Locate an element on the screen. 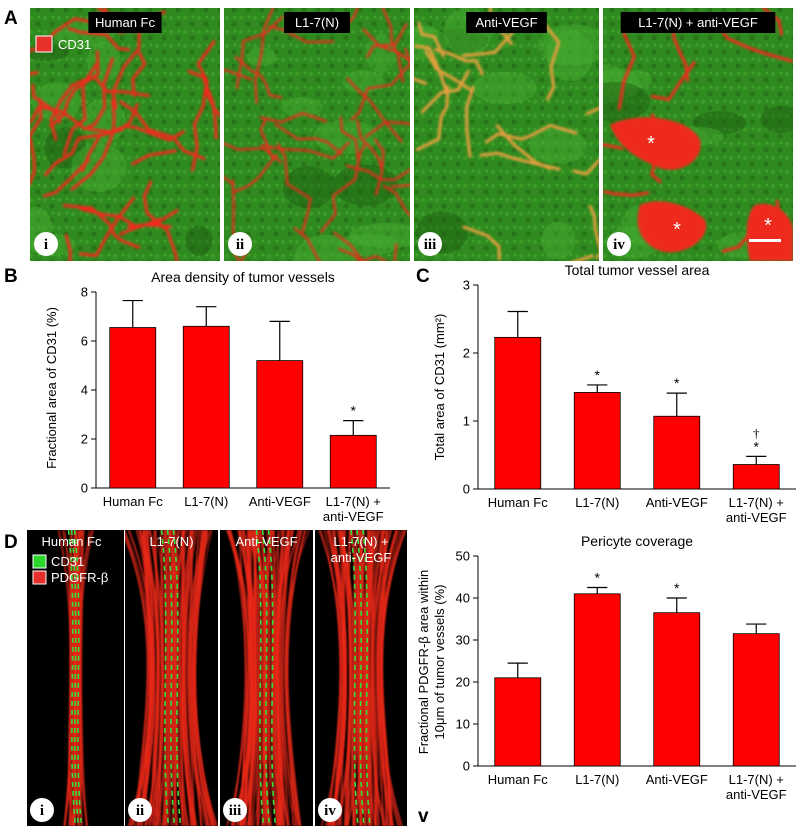 The width and height of the screenshot is (800, 832). panel-numeral: iii is located at coordinates (235, 811).